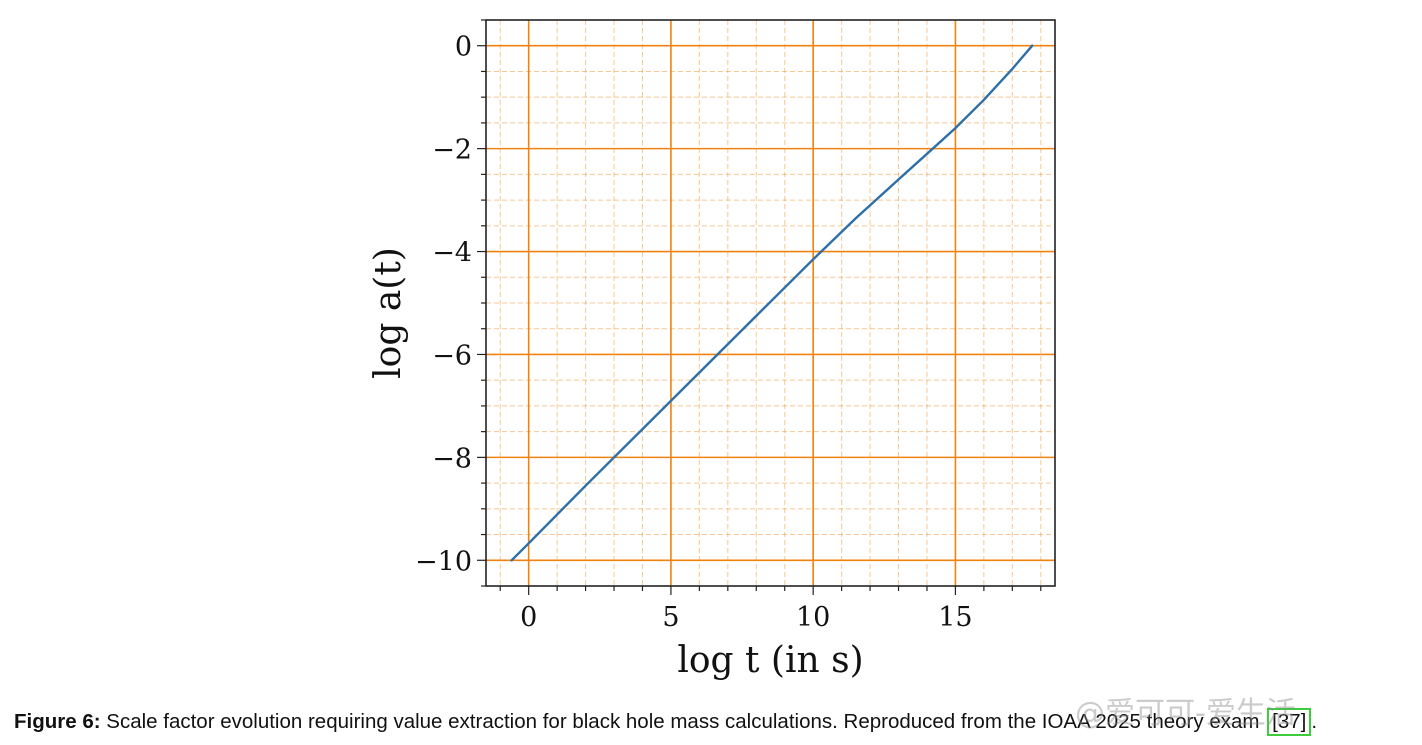 This screenshot has width=1422, height=745. I want to click on y-tick-label: −10, so click(443, 561).